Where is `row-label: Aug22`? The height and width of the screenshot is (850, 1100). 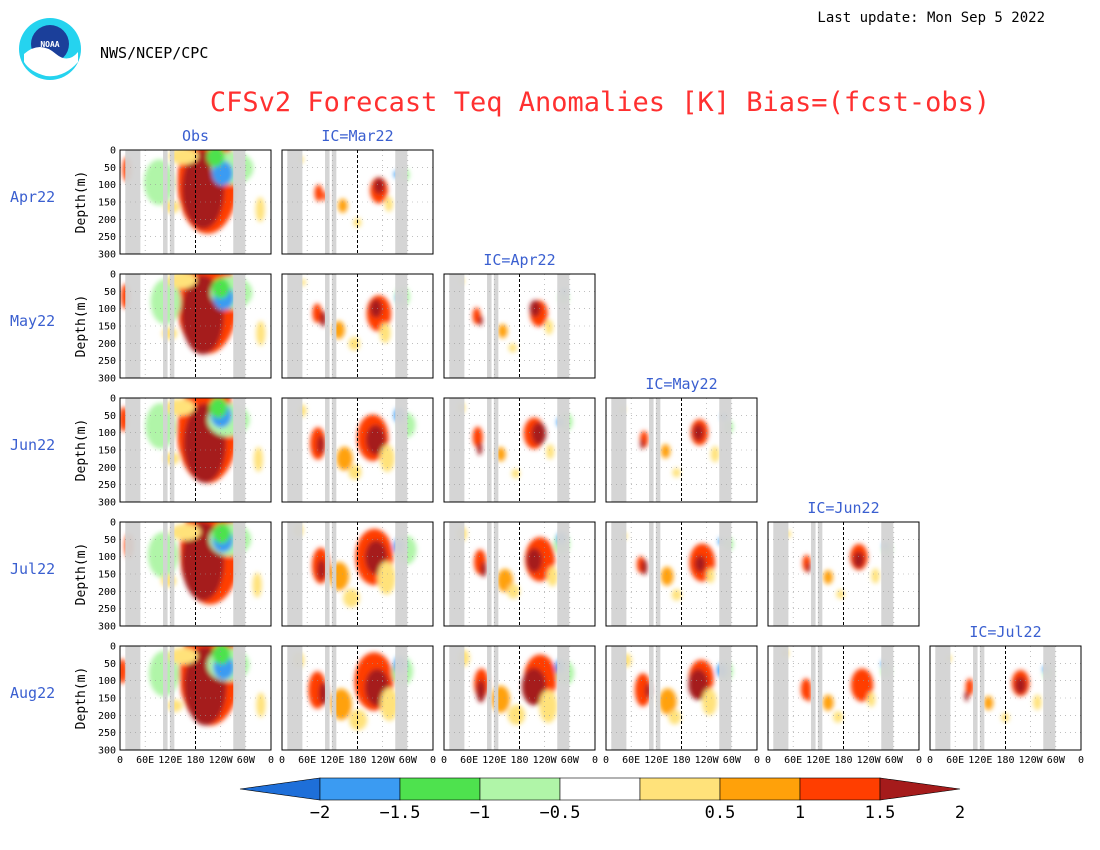
row-label: Aug22 is located at coordinates (32, 693).